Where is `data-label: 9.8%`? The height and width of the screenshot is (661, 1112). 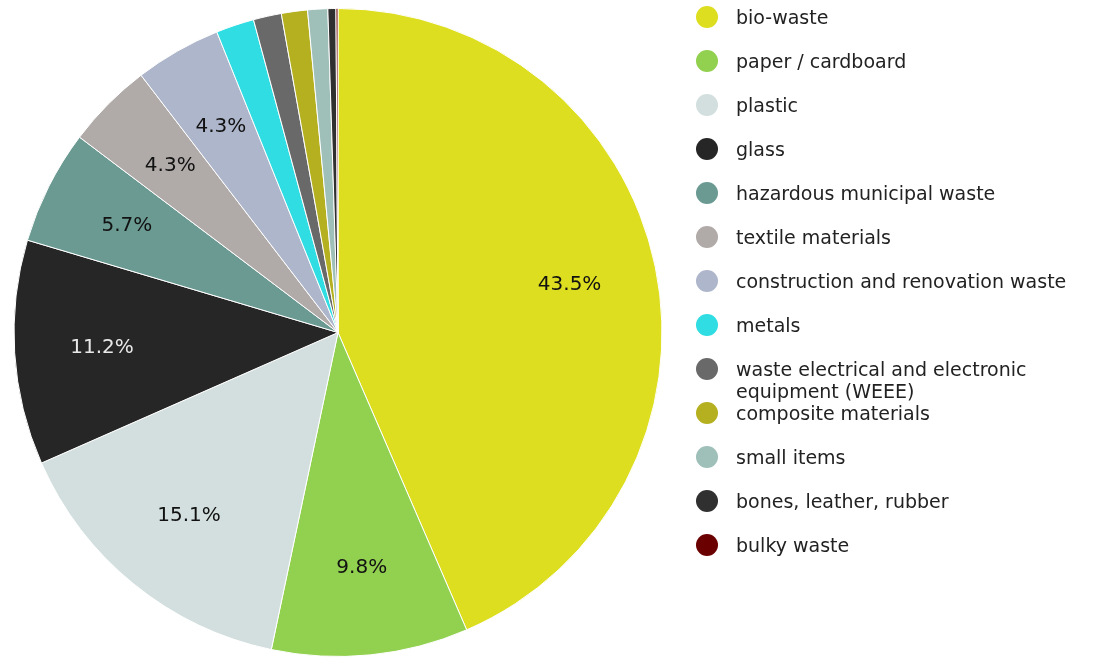 data-label: 9.8% is located at coordinates (362, 566).